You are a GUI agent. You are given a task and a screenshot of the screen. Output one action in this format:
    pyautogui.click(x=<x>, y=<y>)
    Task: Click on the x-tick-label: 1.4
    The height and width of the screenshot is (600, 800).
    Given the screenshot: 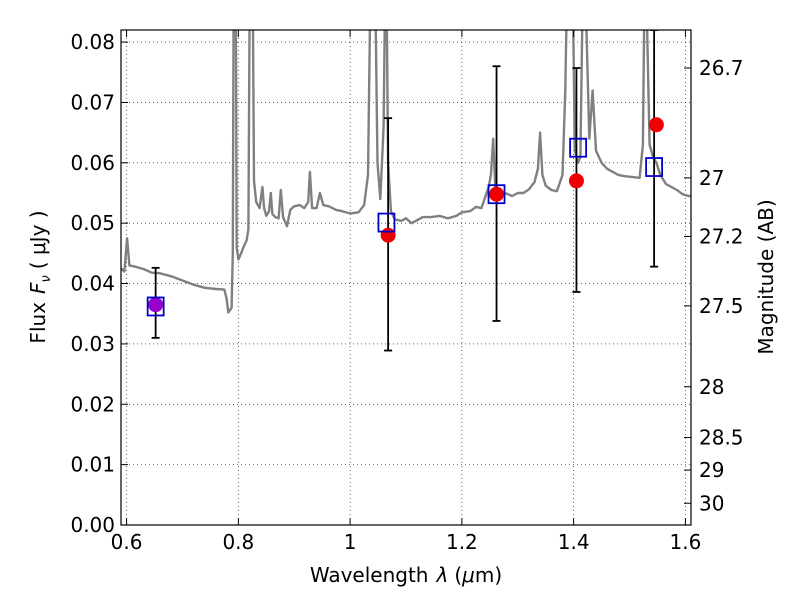 What is the action you would take?
    pyautogui.click(x=574, y=542)
    